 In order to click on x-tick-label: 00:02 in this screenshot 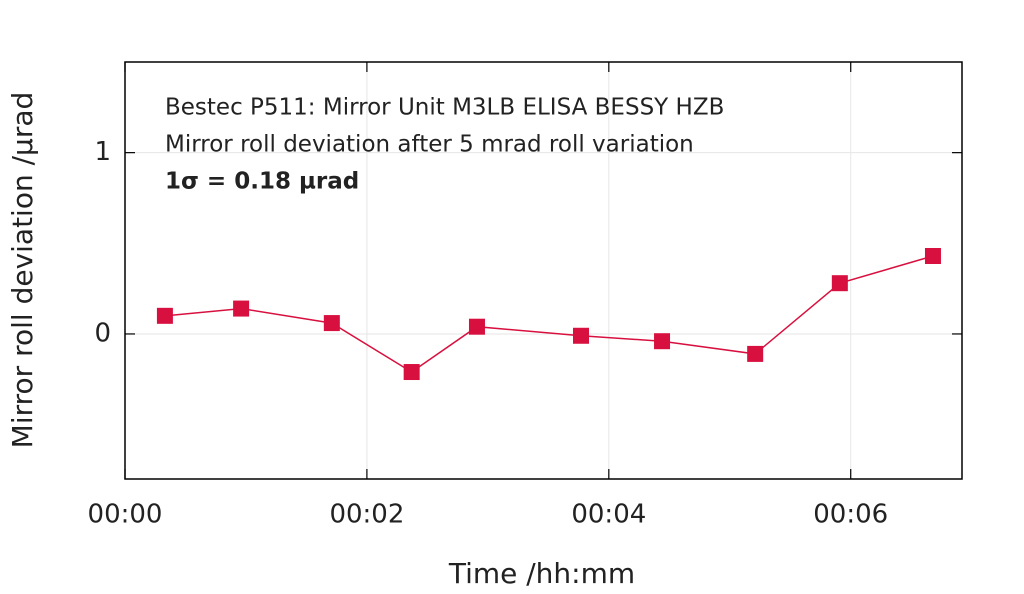, I will do `click(366, 515)`.